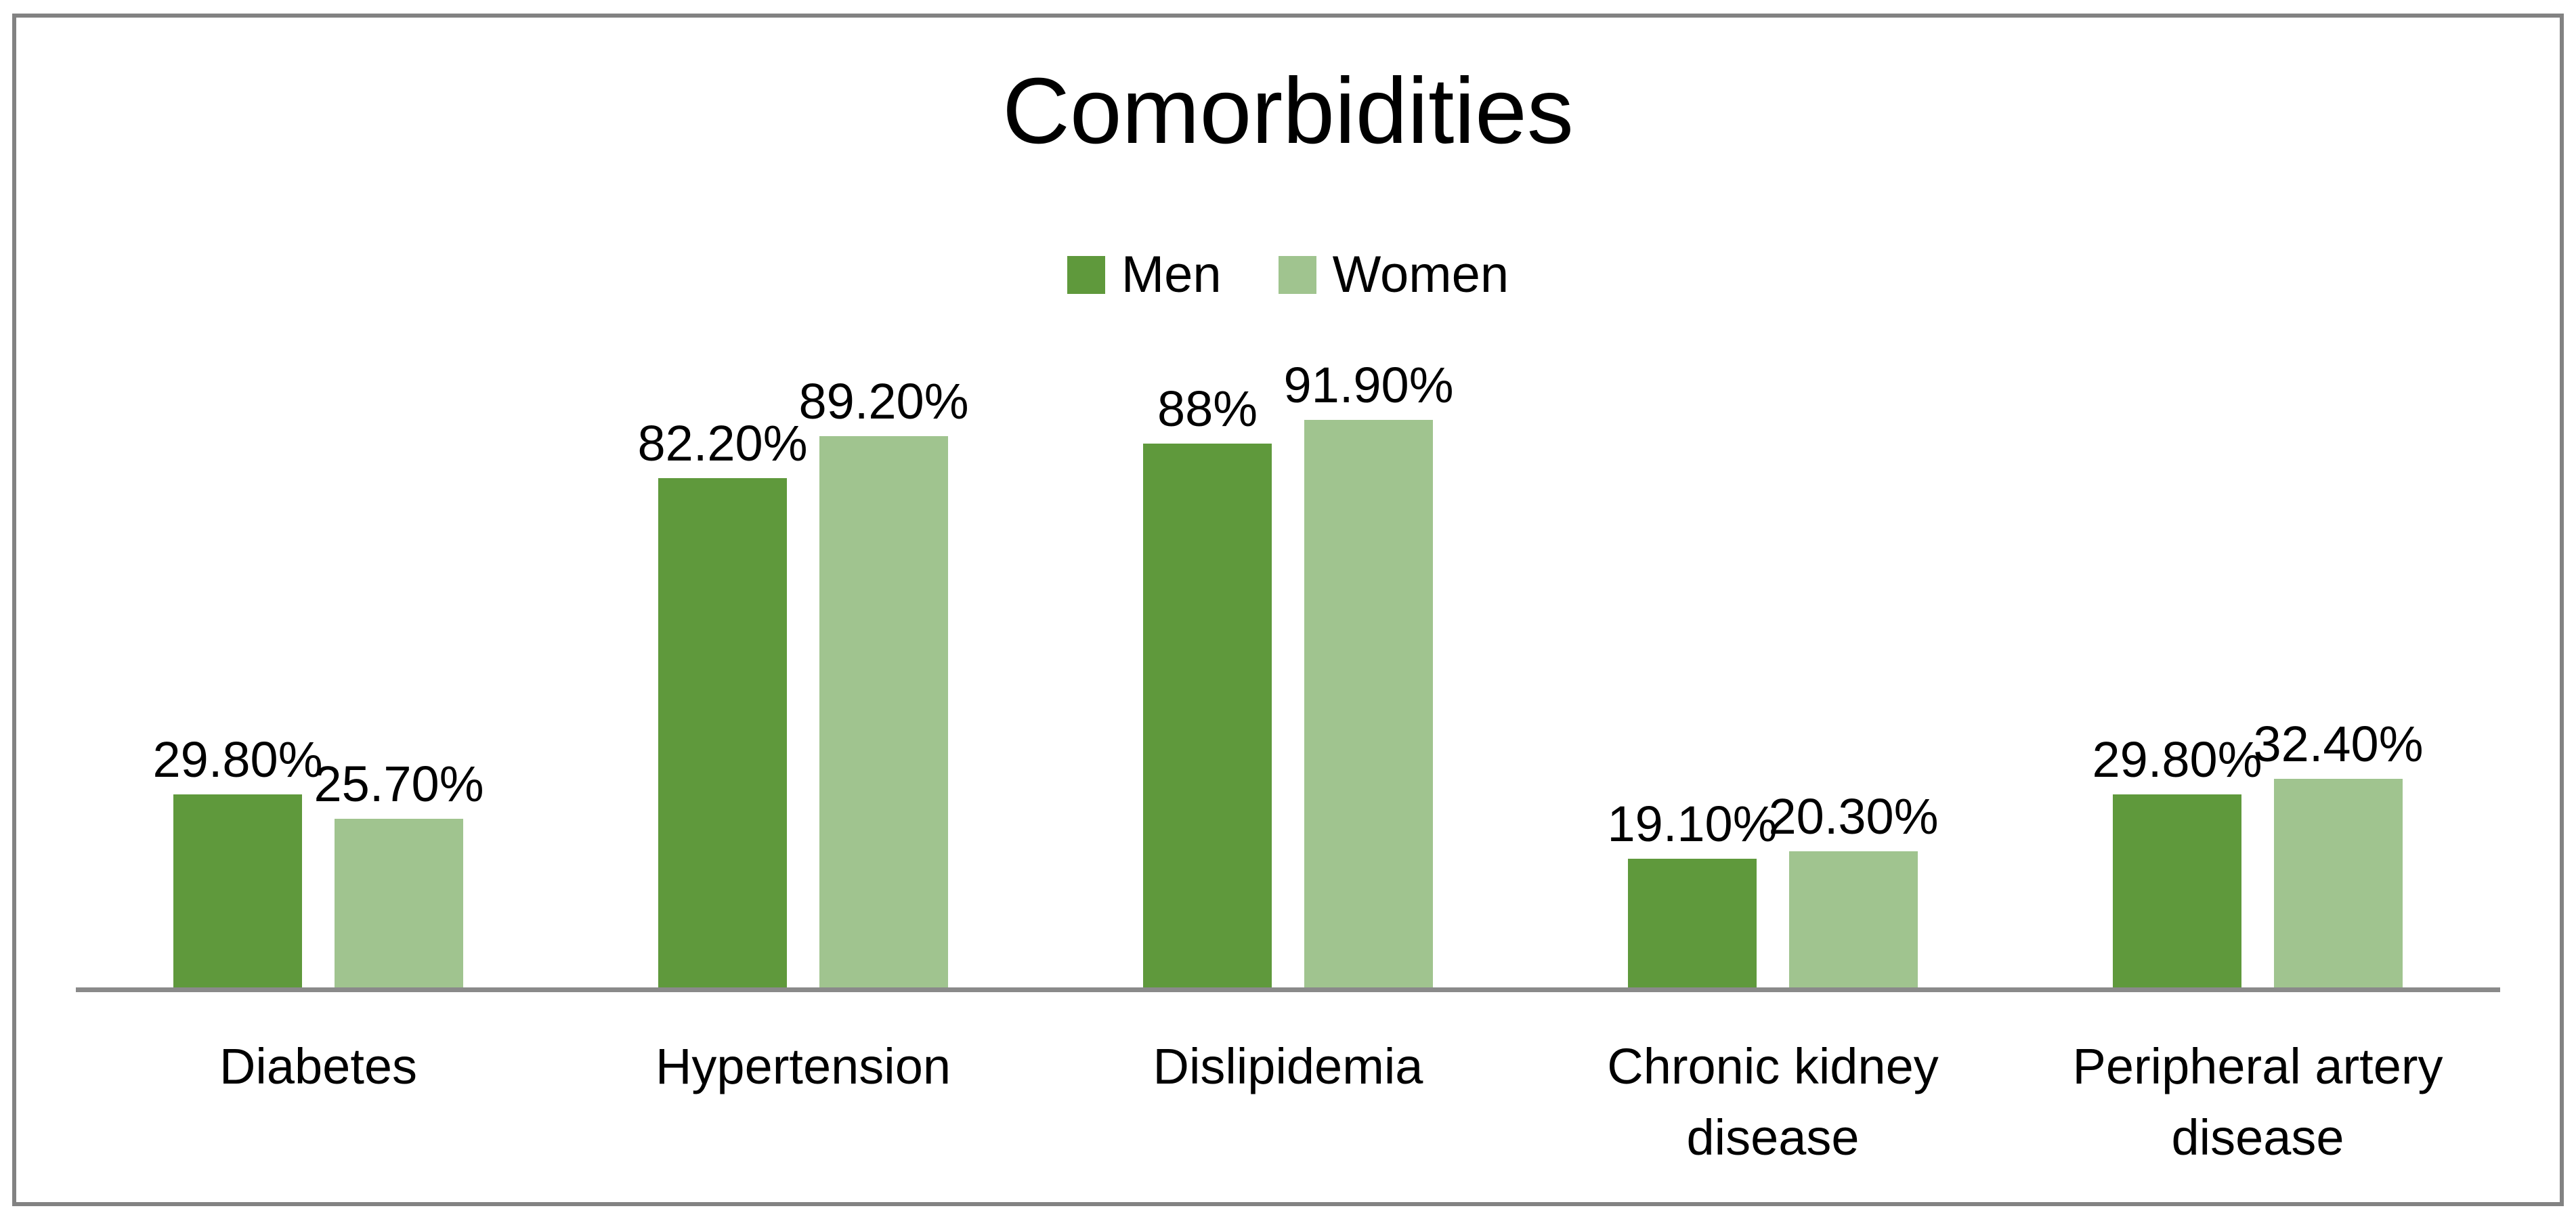 The width and height of the screenshot is (2576, 1217). I want to click on category-label-hypertension: Hypertension, so click(803, 1066).